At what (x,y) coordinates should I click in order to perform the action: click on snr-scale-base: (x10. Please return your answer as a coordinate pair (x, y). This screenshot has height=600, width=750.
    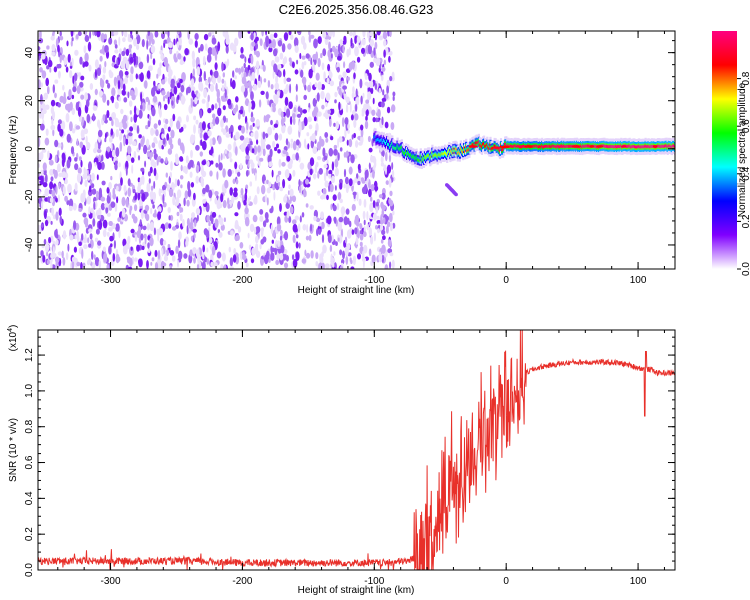
    Looking at the image, I should click on (13, 341).